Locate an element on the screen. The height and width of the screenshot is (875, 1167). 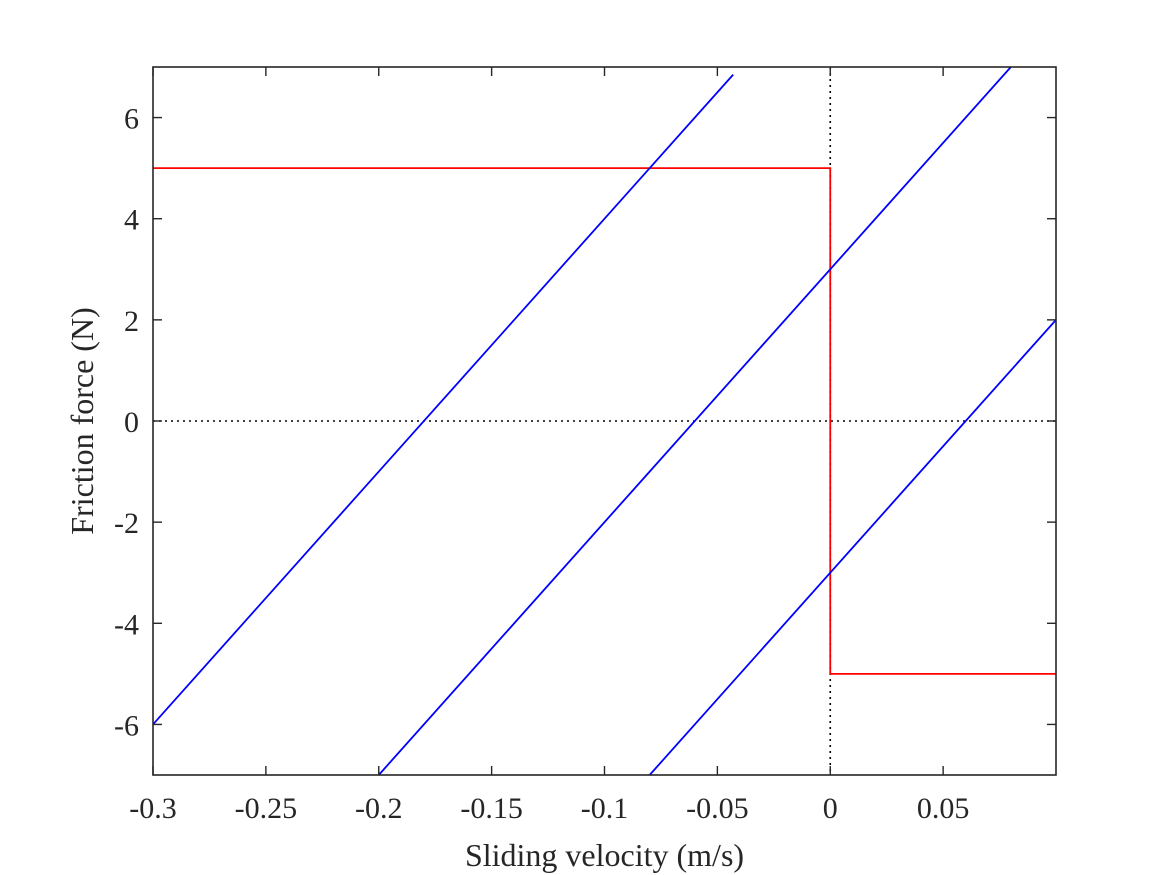
y-tick-label: 2 is located at coordinates (131, 321).